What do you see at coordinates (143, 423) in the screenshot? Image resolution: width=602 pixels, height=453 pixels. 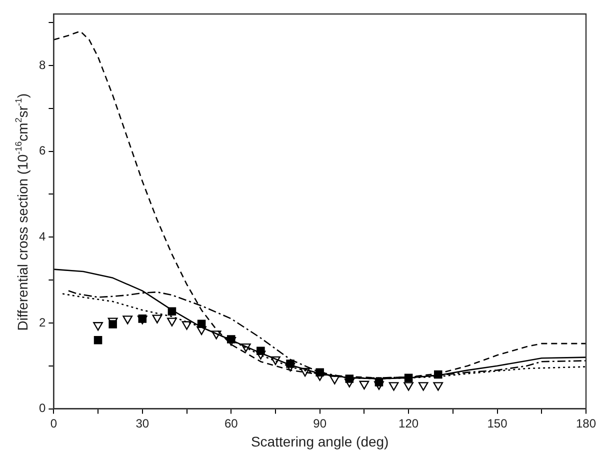 I see `x-tick-label: 30` at bounding box center [143, 423].